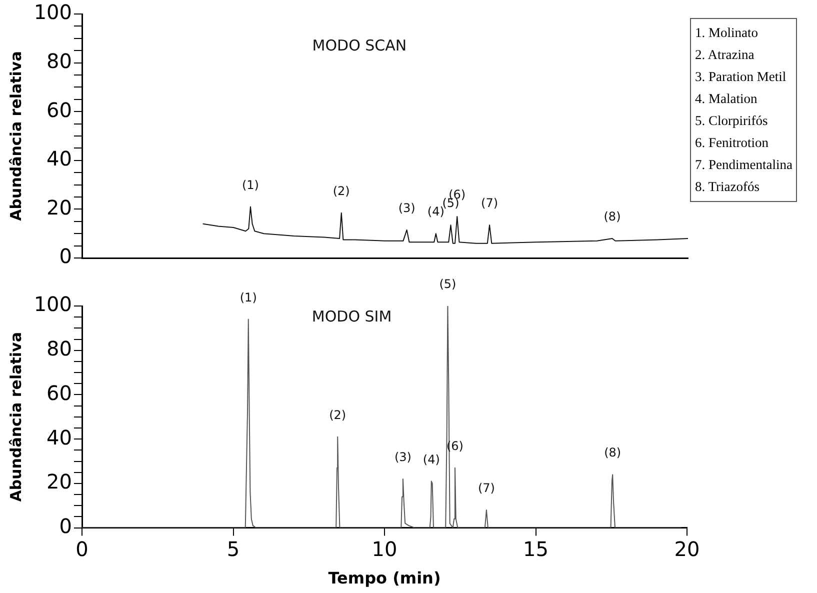 This screenshot has height=593, width=817. I want to click on x-tick-label: 15, so click(535, 549).